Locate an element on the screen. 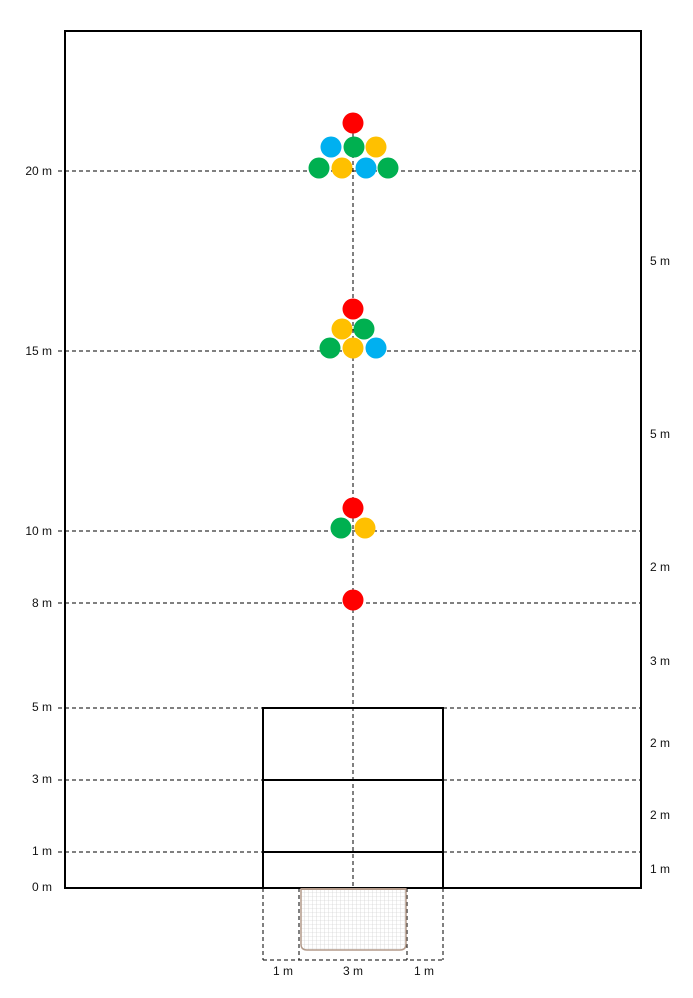 The height and width of the screenshot is (998, 693). label-8m: 8 m is located at coordinates (42, 603).